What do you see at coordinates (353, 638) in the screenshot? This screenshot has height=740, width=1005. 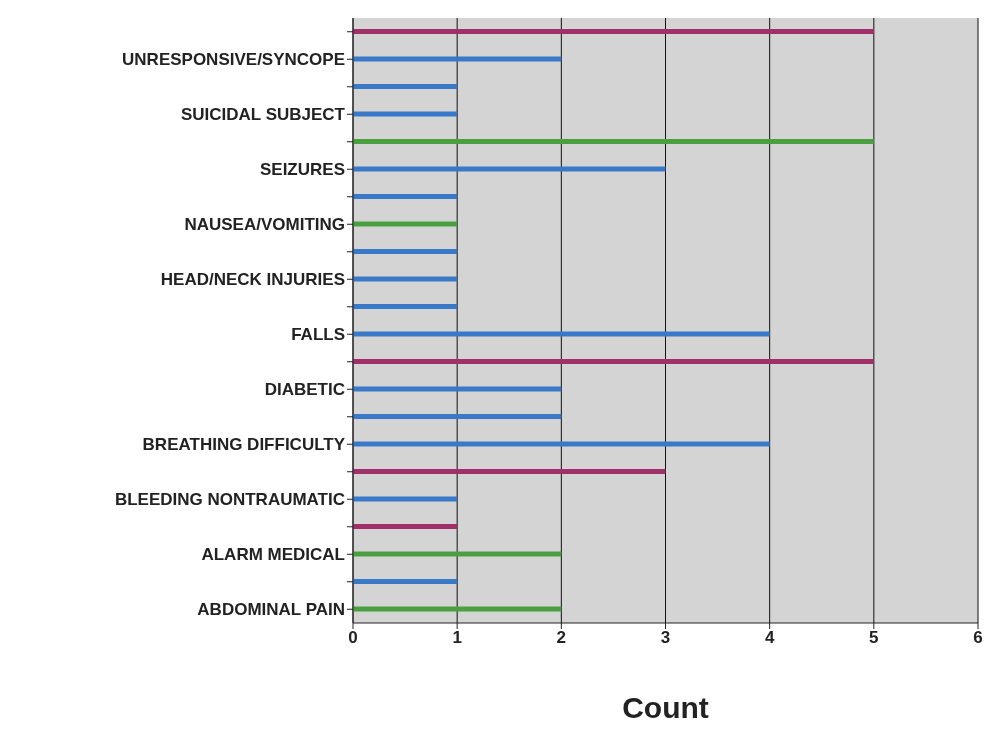 I see `x-tick-label: 0` at bounding box center [353, 638].